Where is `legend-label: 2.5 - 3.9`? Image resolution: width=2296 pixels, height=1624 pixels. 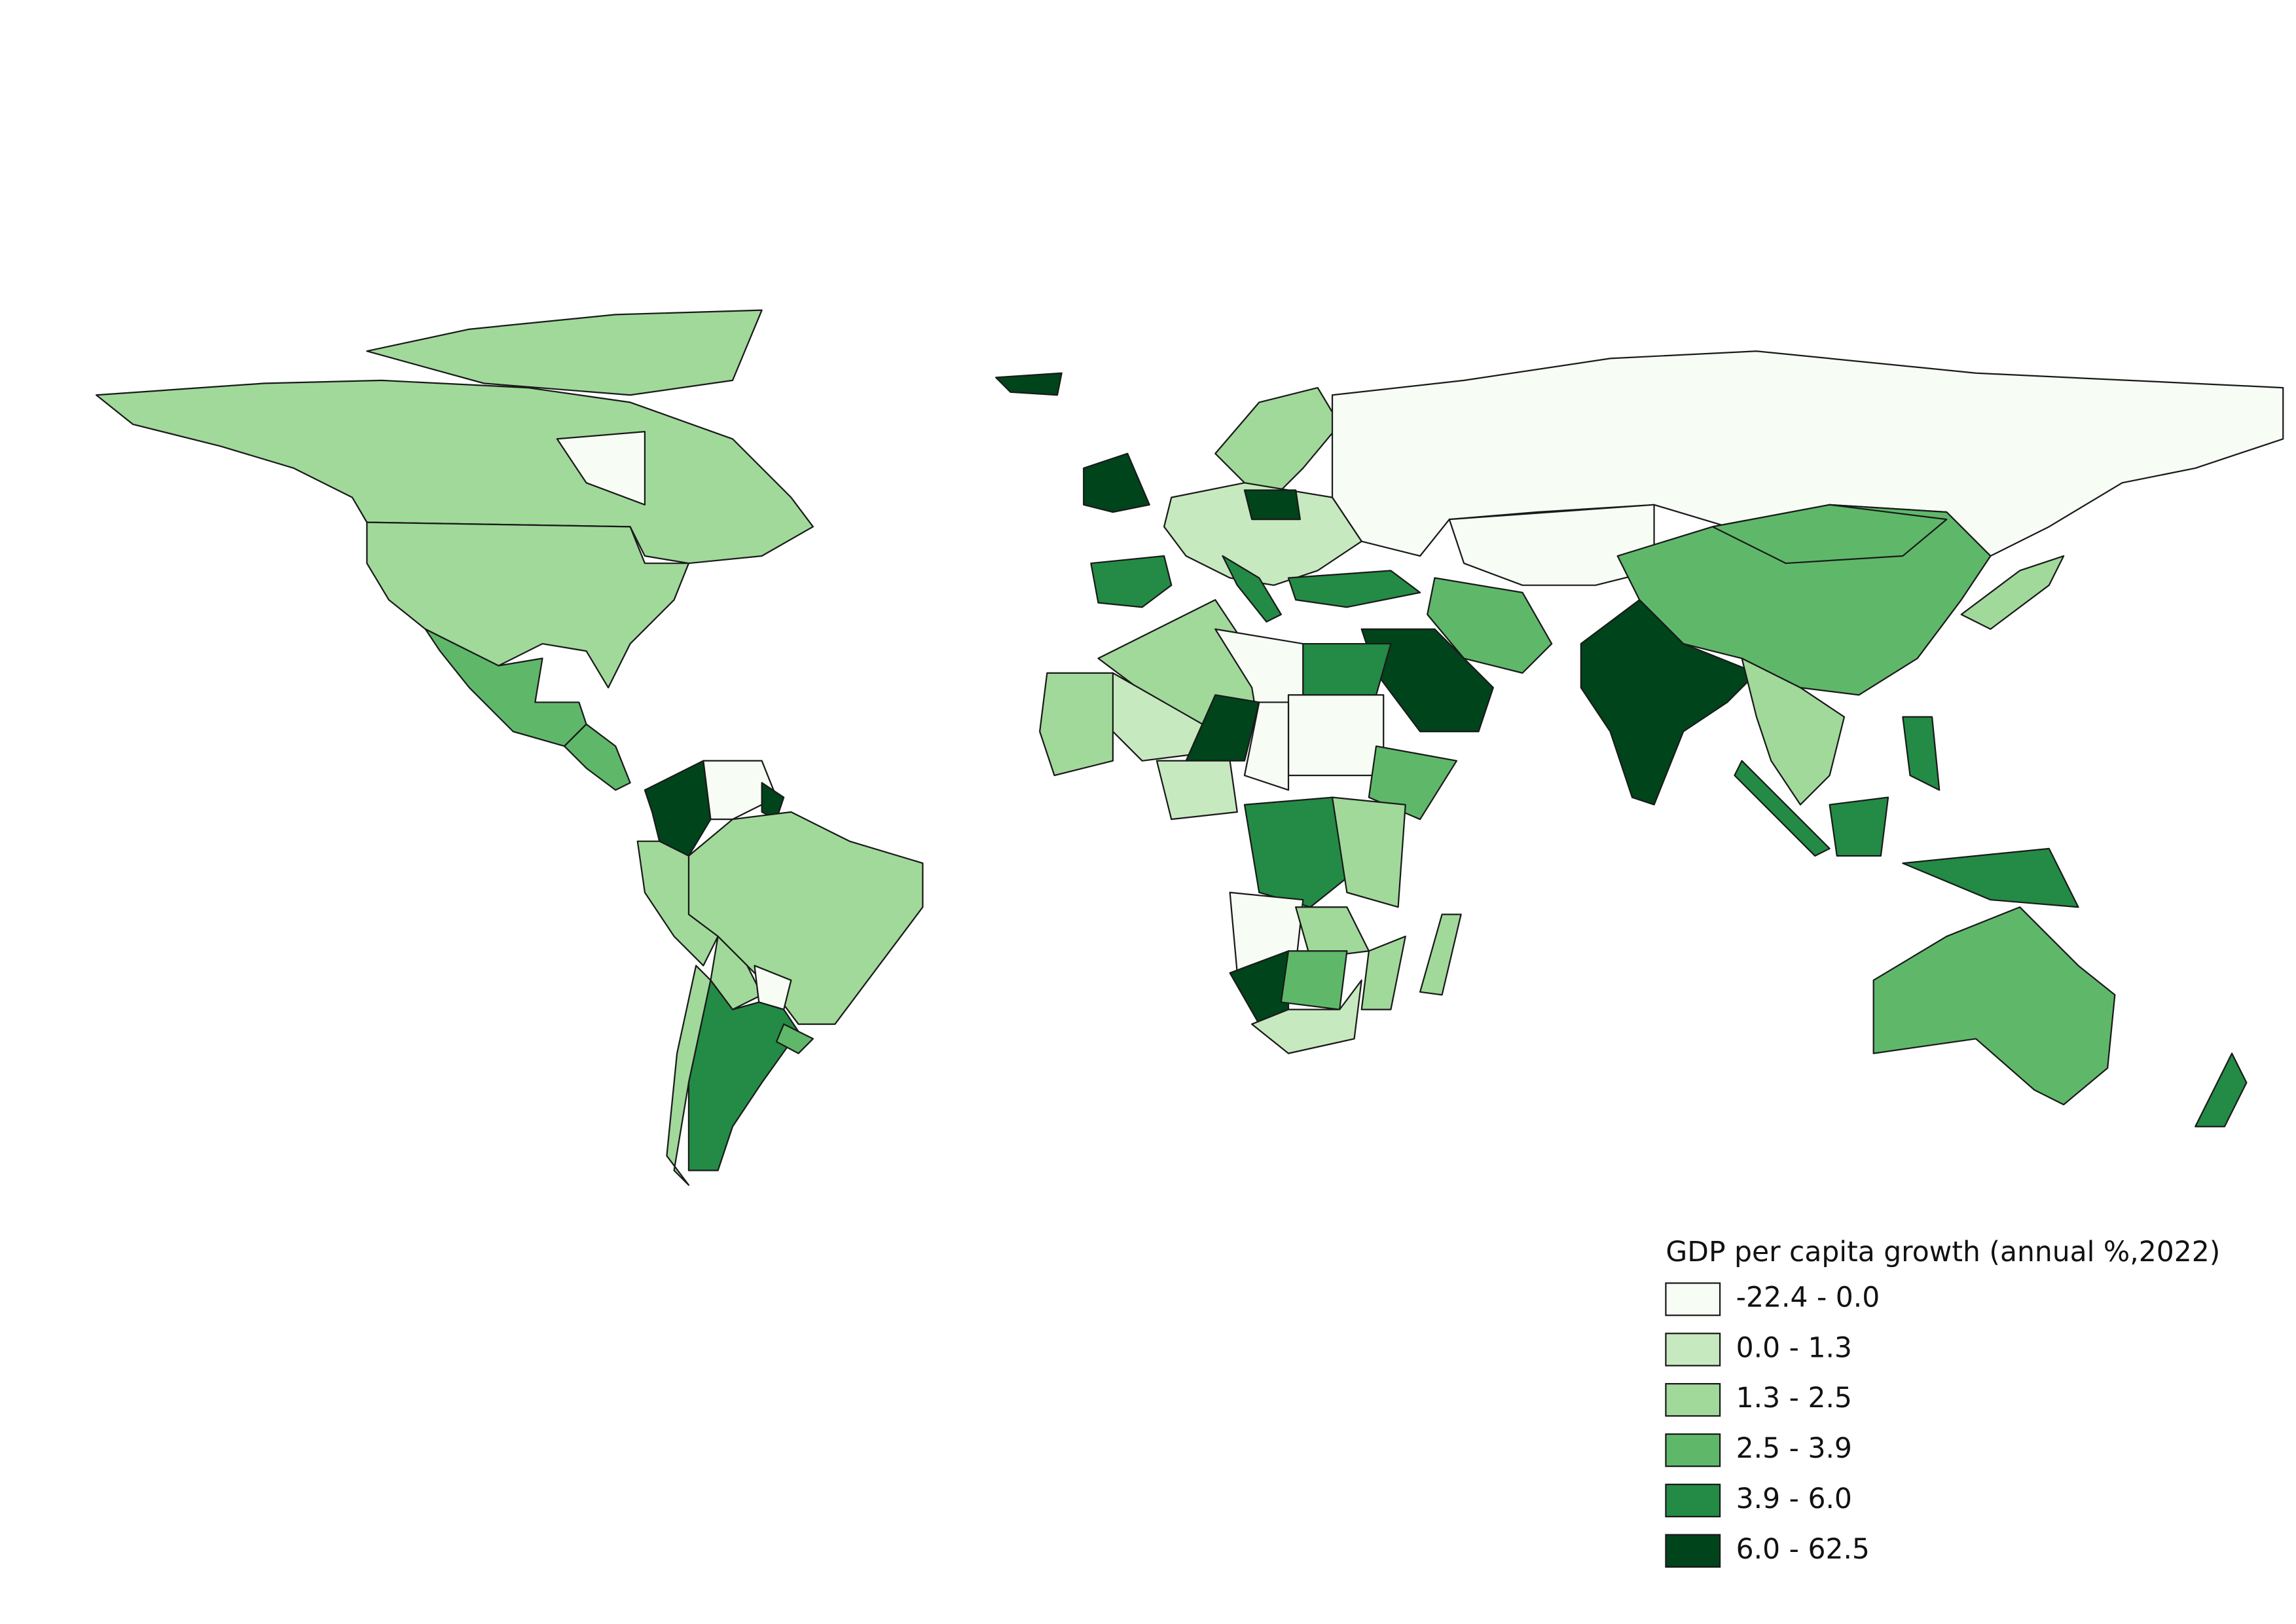
legend-label: 2.5 - 3.9 is located at coordinates (1794, 1449).